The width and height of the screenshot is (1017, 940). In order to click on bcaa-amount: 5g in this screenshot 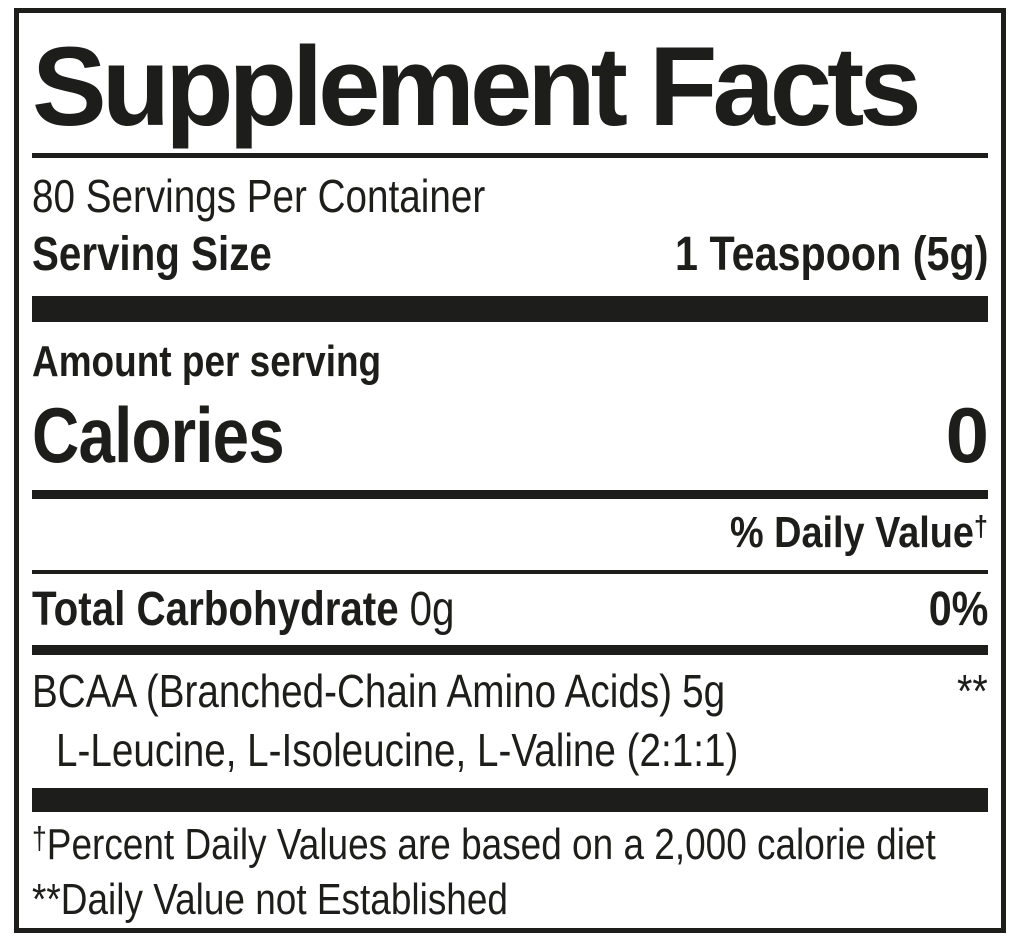, I will do `click(704, 690)`.